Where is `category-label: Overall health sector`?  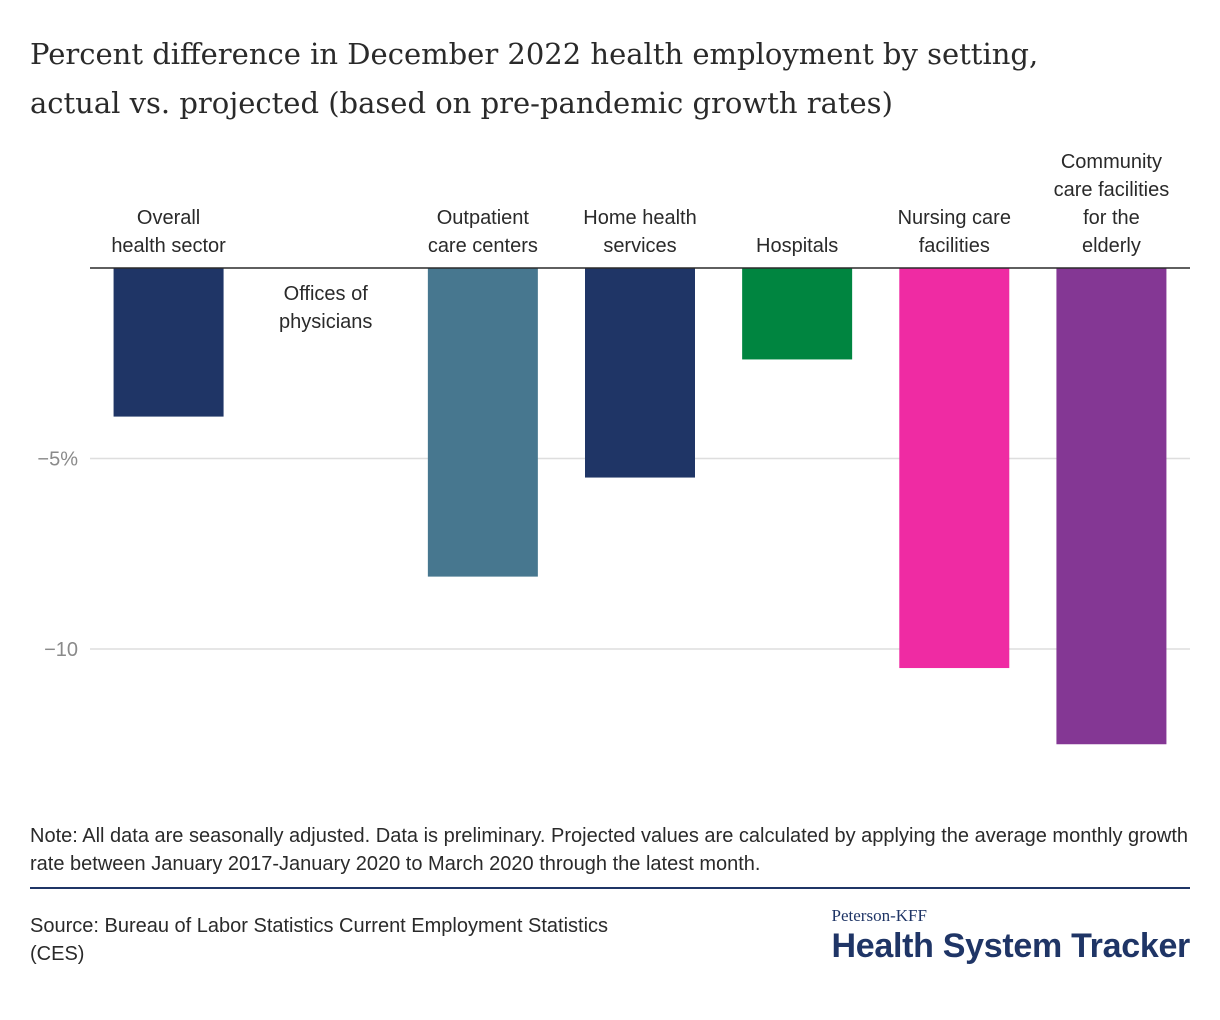
category-label: Overall health sector is located at coordinates (168, 232).